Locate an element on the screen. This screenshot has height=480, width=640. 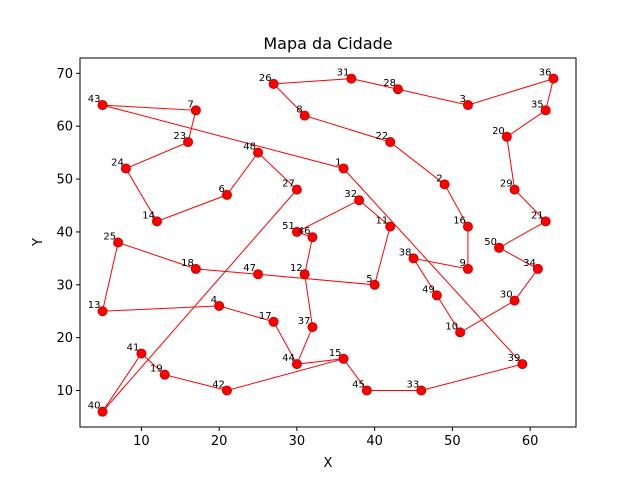
x-tick-label: 40 is located at coordinates (374, 441).